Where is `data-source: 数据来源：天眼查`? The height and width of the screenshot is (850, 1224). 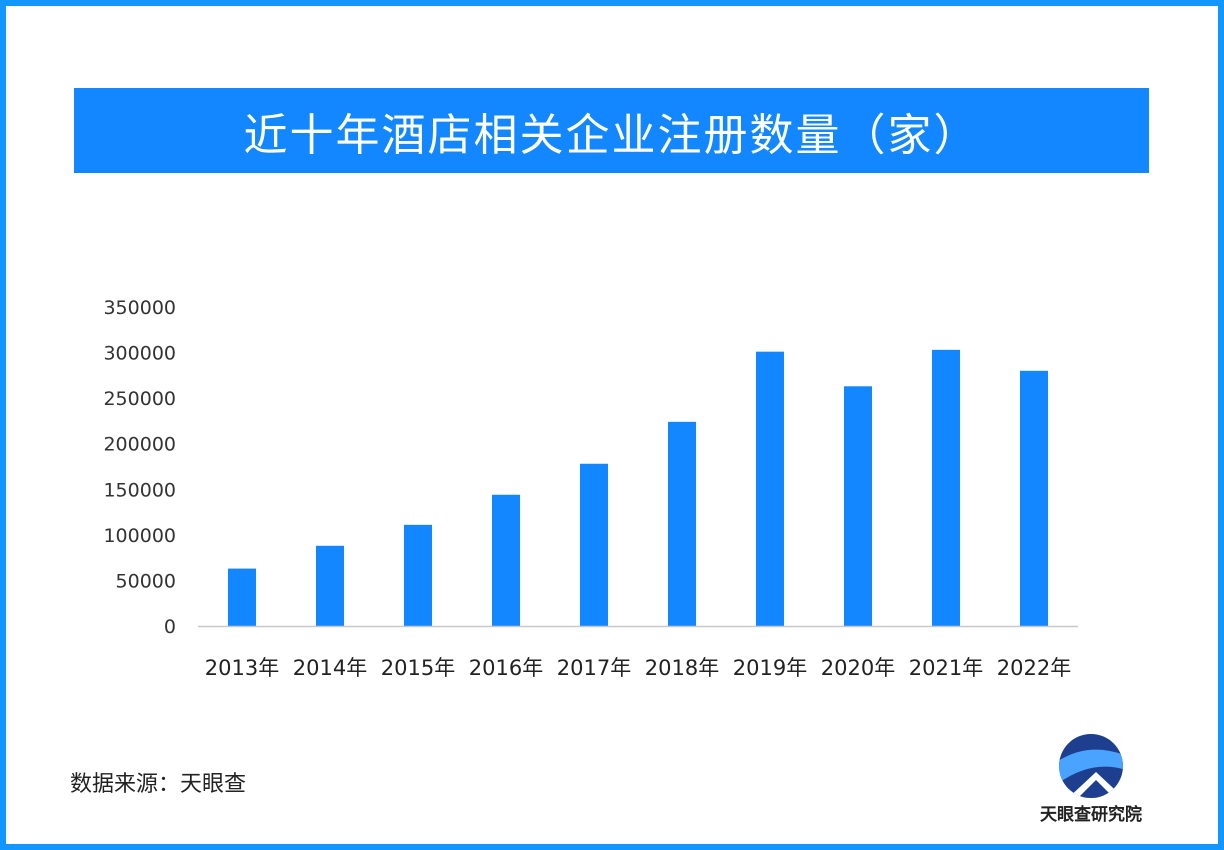 data-source: 数据来源：天眼查 is located at coordinates (158, 784).